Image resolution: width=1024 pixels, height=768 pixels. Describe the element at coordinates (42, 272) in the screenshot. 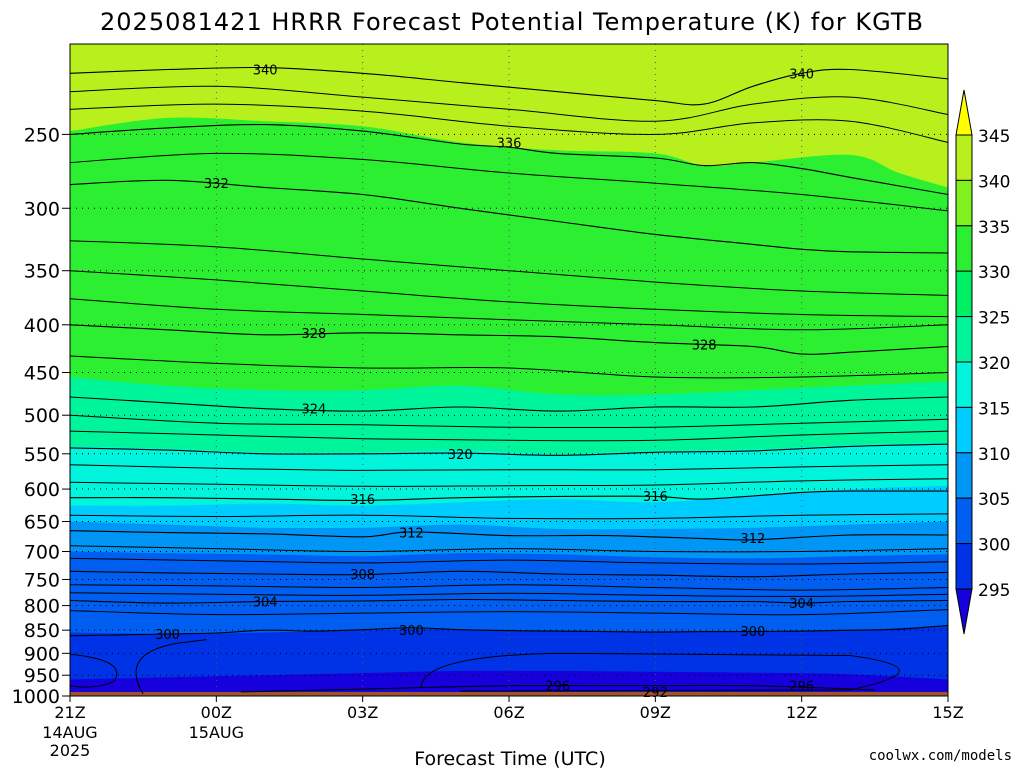

I see `y-tick-label-350: 350` at that location.